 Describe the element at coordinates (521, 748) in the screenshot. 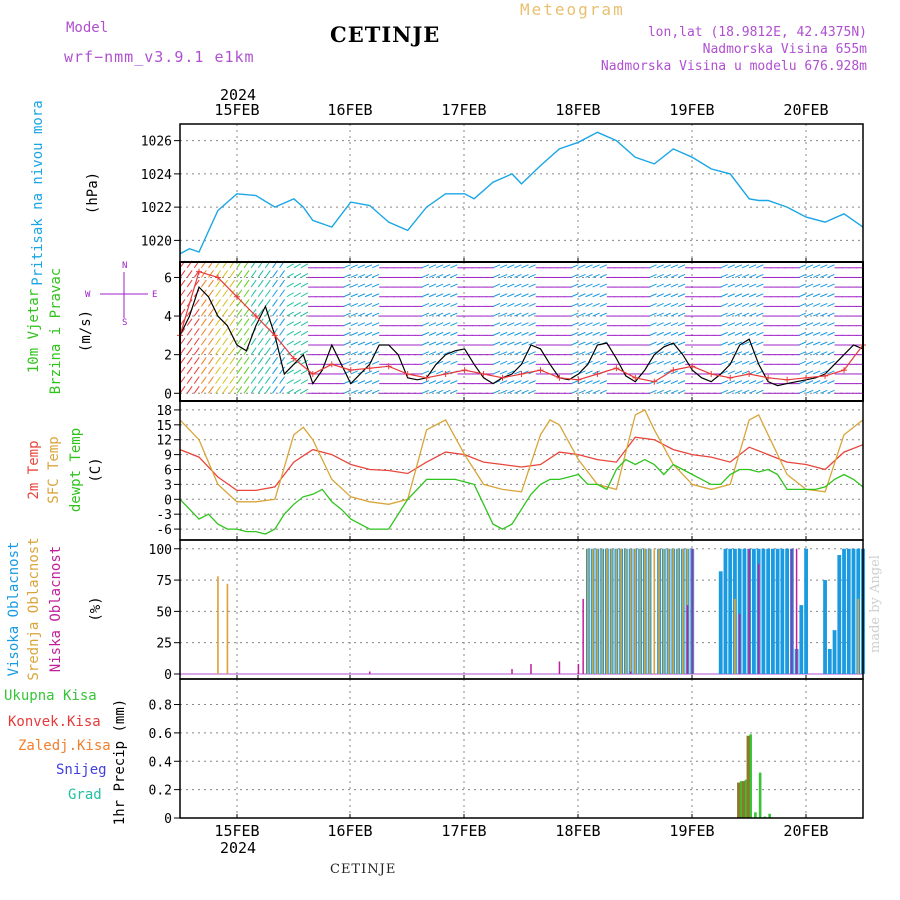

I see `precip-panel-frame` at that location.